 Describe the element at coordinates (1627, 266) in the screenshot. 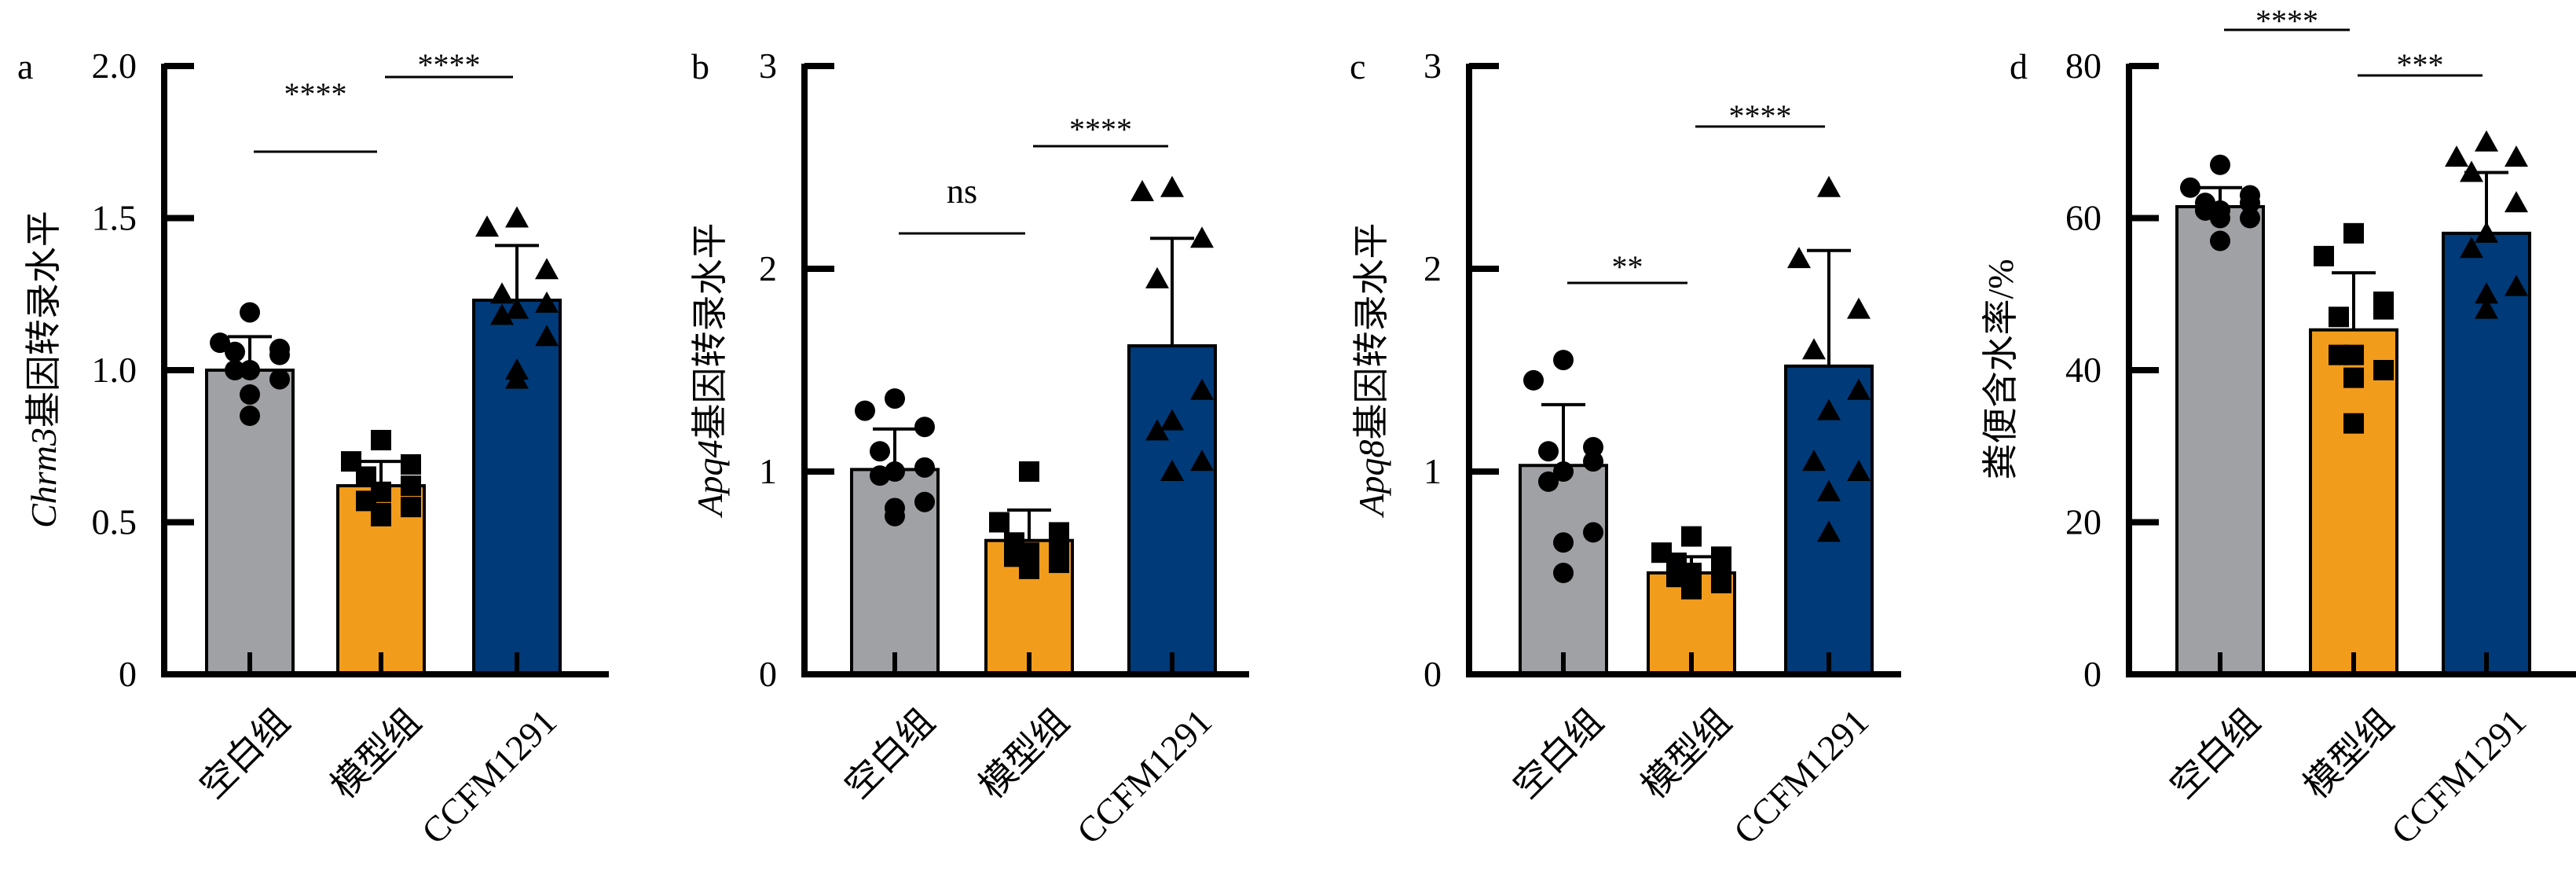

I see `significance-label: **` at that location.